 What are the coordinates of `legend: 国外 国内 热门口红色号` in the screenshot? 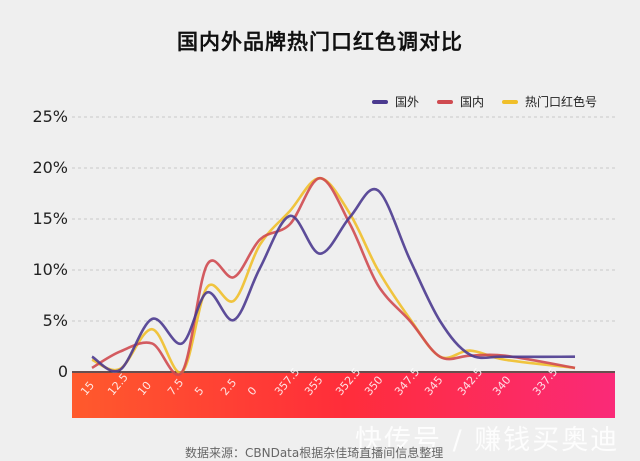 It's located at (484, 101).